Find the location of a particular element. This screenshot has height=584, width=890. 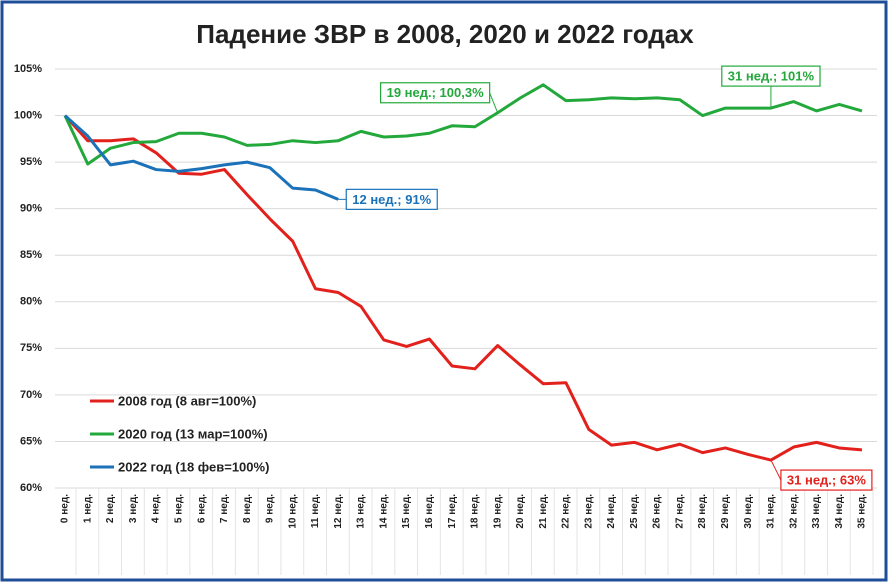

x-tick-label: 15 нед. is located at coordinates (406, 511).